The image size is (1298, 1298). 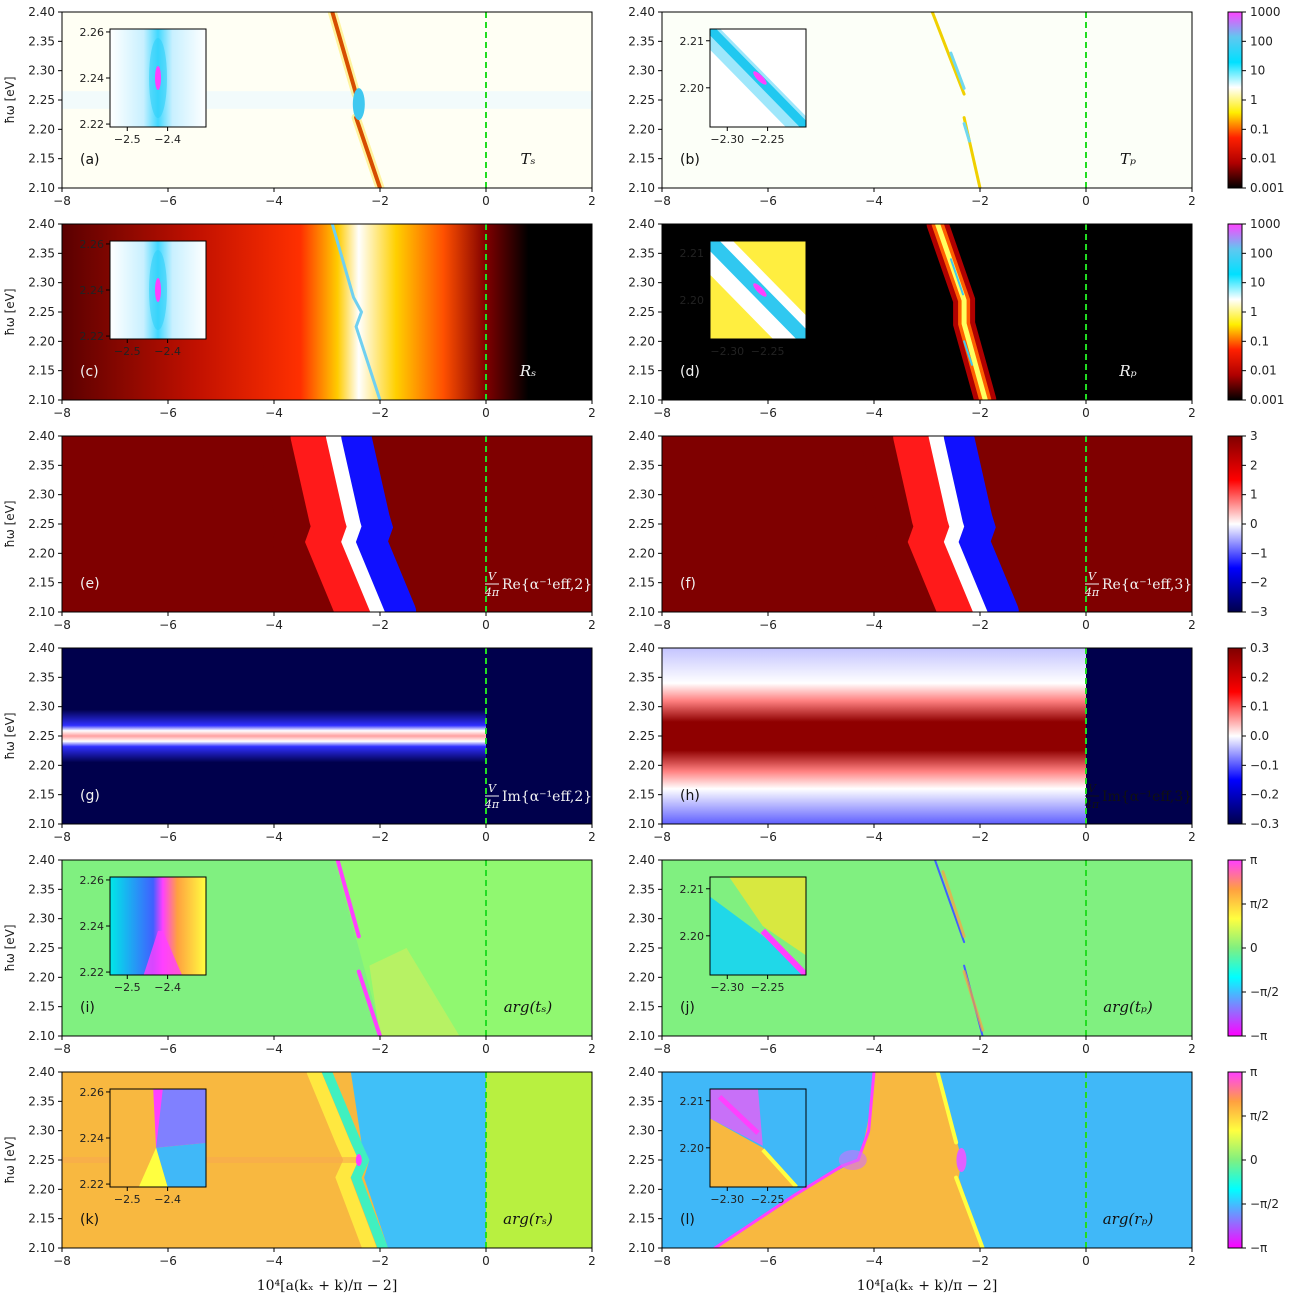 What do you see at coordinates (127, 1199) in the screenshot?
I see `inset-xtick-label: −2.5` at bounding box center [127, 1199].